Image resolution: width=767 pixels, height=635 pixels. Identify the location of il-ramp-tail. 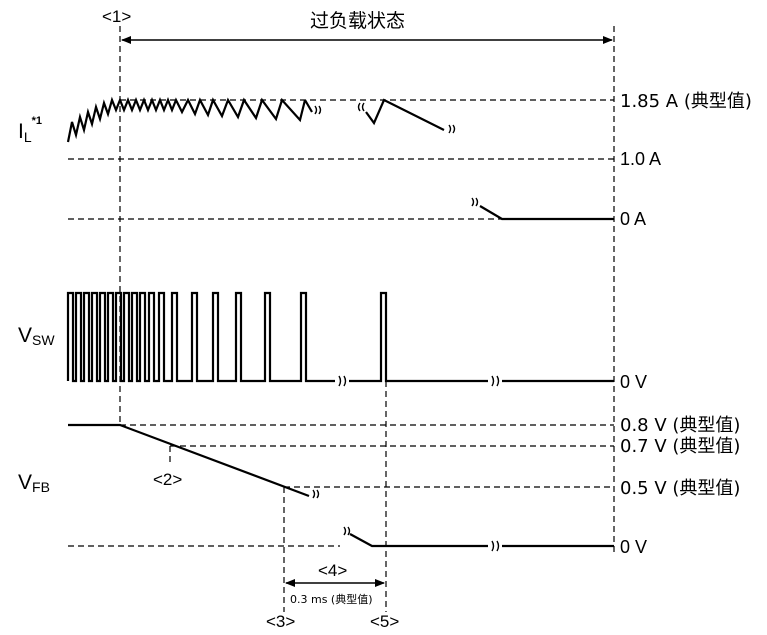
(308, 106).